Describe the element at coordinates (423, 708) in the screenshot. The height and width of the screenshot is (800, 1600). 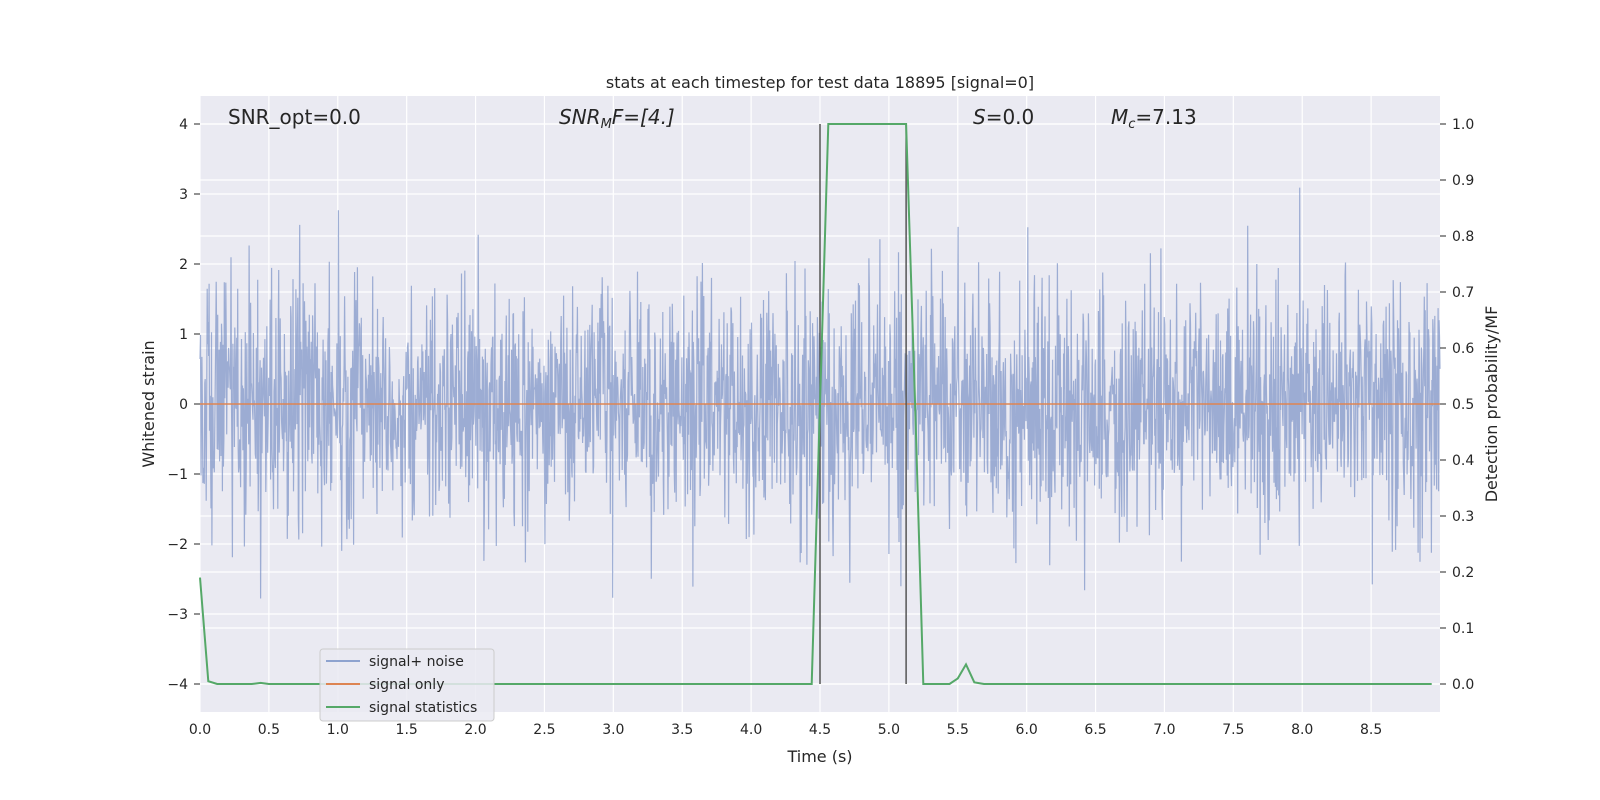
I see `legend-label-stats: signal statistics` at that location.